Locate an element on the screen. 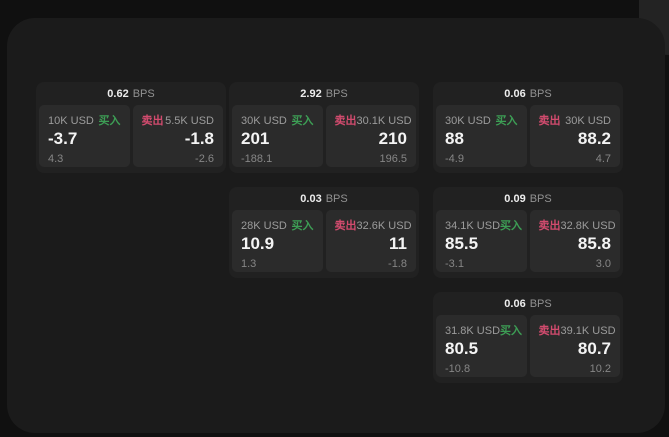 This screenshot has width=669, height=437. buy-price-value: 85.5 is located at coordinates (462, 243).